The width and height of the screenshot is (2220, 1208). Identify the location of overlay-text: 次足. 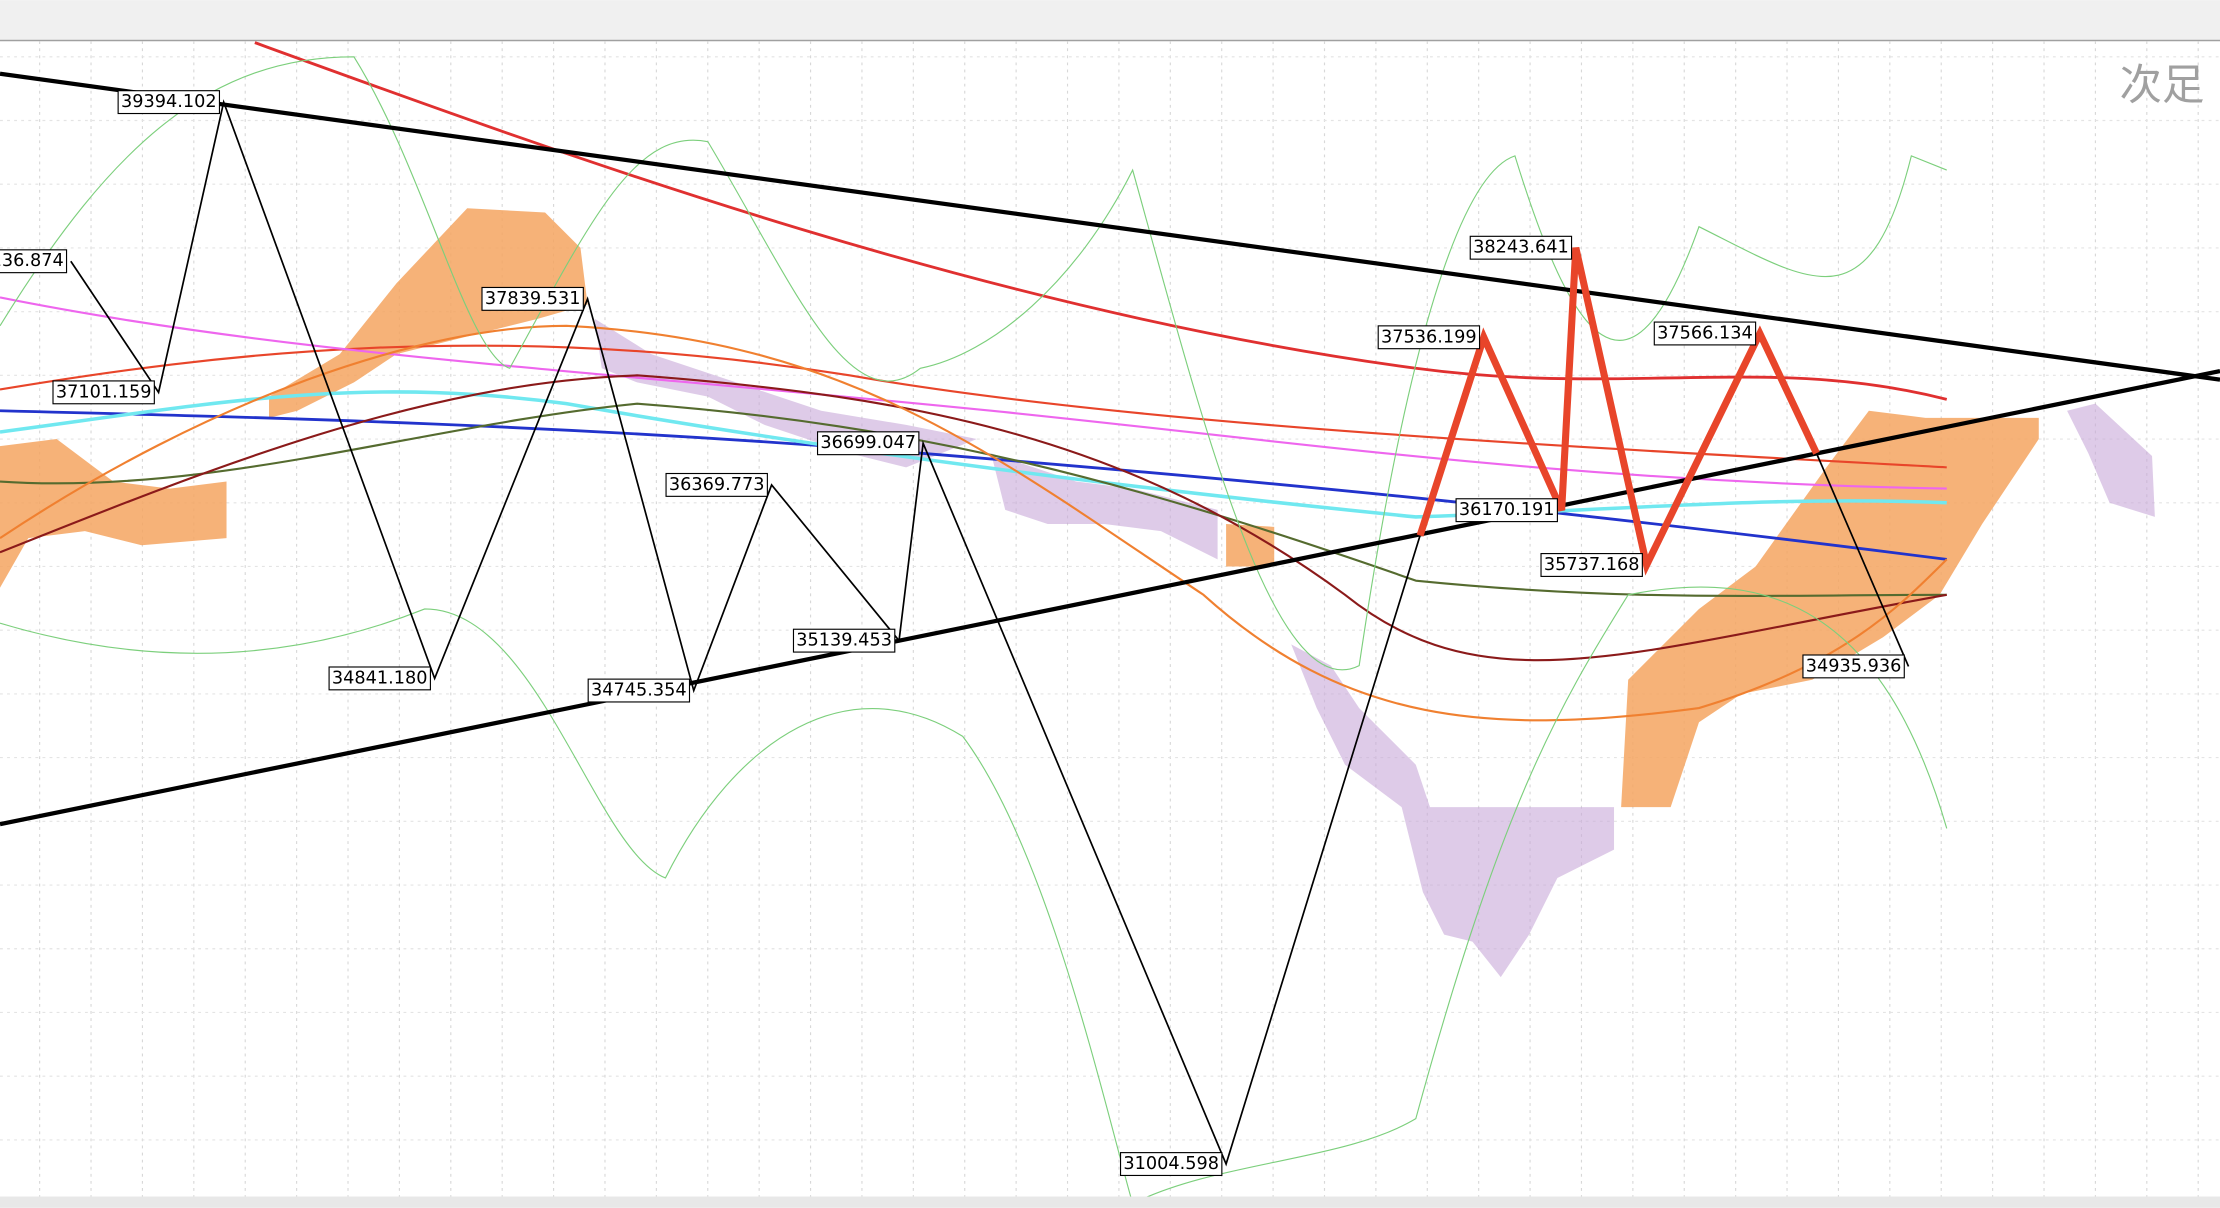
(2161, 85).